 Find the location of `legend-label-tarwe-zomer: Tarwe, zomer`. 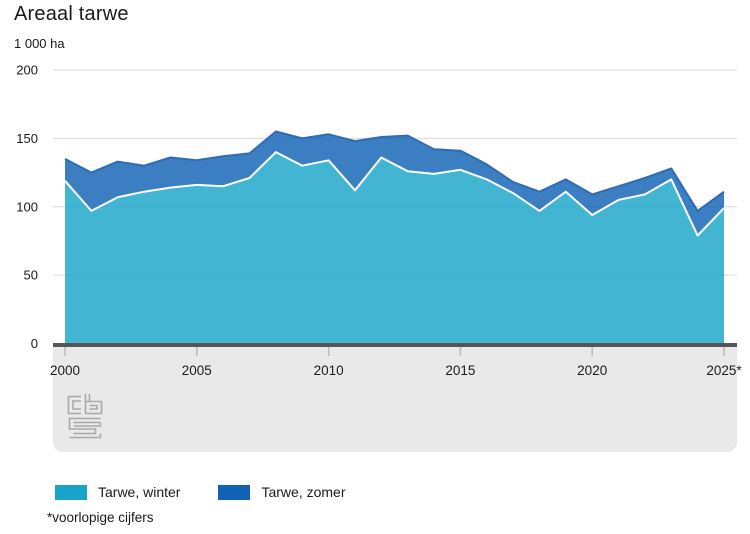

legend-label-tarwe-zomer: Tarwe, zomer is located at coordinates (303, 492).